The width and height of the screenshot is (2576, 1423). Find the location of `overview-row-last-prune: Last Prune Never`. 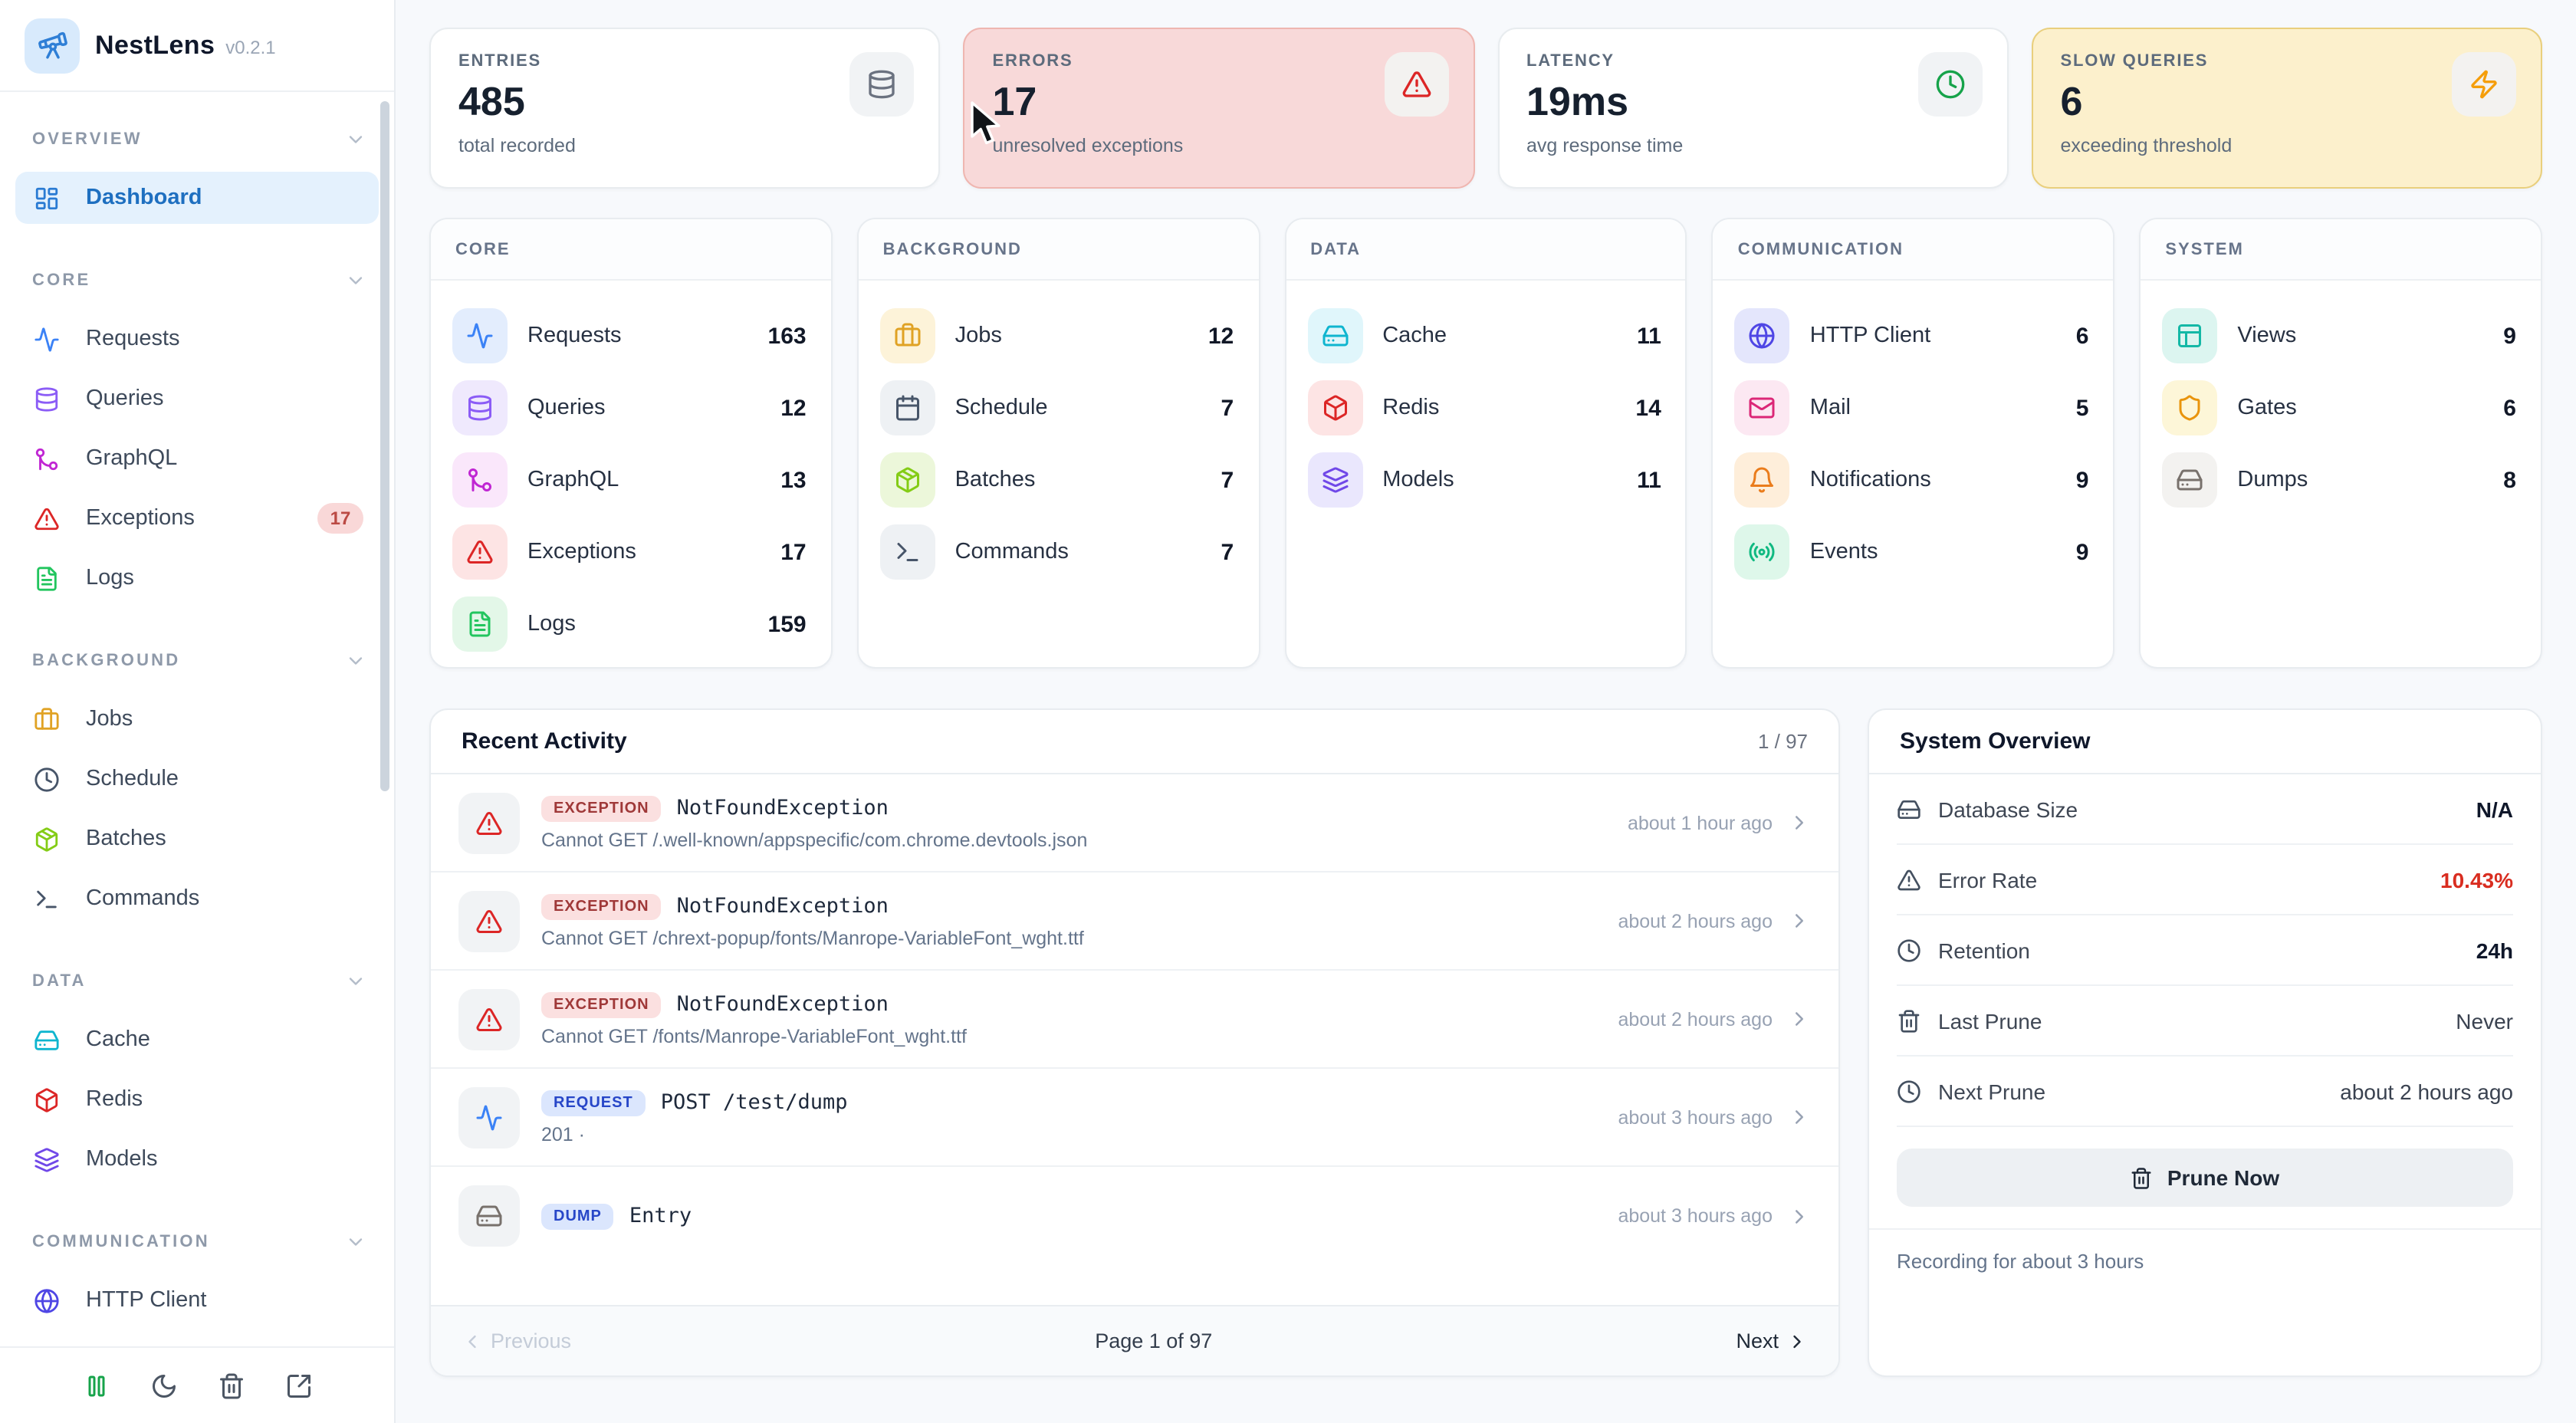

overview-row-last-prune: Last Prune Never is located at coordinates (2205, 1021).